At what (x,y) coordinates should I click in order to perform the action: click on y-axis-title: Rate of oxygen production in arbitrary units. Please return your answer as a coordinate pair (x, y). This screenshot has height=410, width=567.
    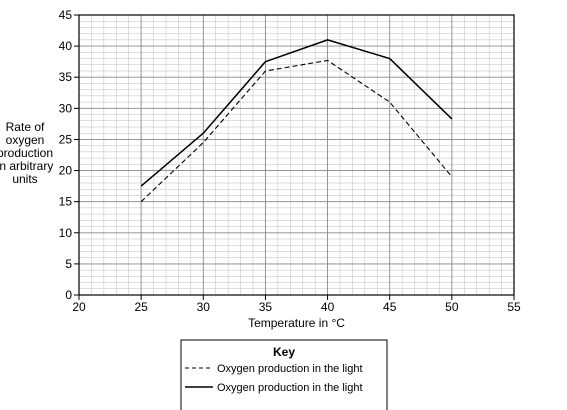
    Looking at the image, I should click on (26, 153).